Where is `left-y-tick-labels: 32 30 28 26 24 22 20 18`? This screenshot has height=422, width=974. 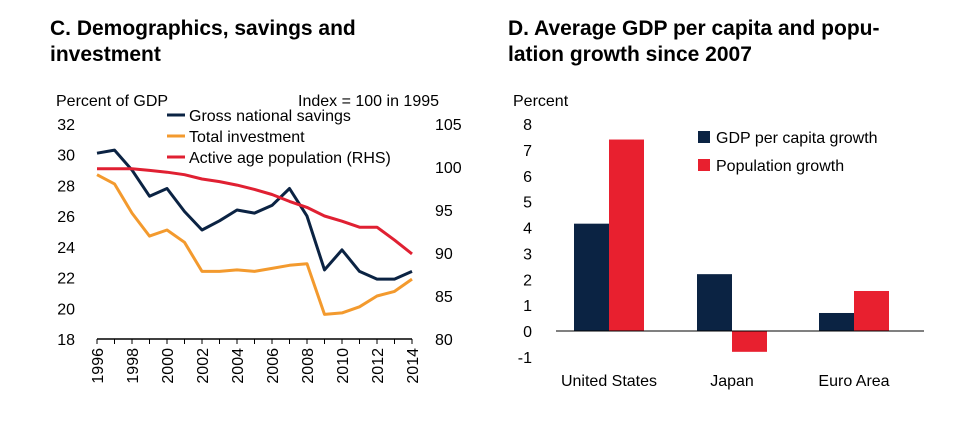
left-y-tick-labels: 32 30 28 26 24 22 20 18 is located at coordinates (66, 233).